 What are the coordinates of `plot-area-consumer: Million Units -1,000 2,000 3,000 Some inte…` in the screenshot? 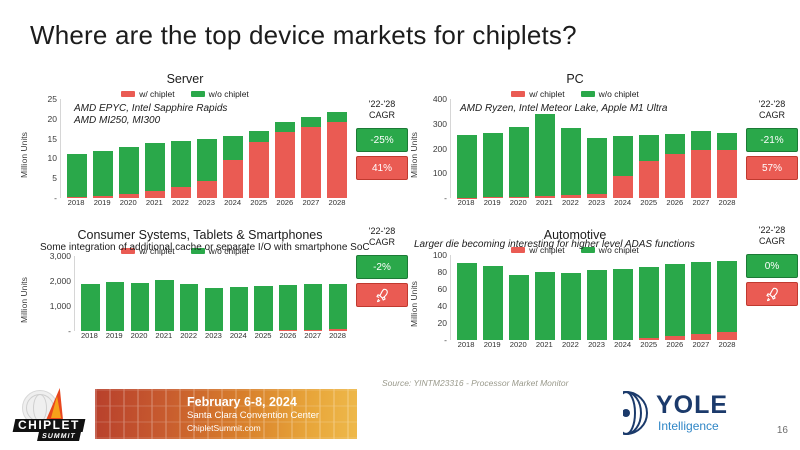 It's located at (194, 293).